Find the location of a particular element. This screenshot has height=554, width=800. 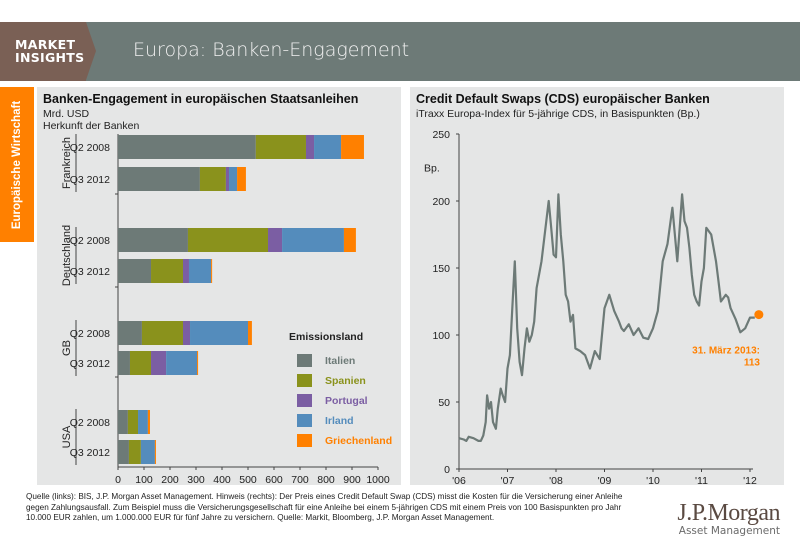

brand-line1: MARKET is located at coordinates (45, 44).